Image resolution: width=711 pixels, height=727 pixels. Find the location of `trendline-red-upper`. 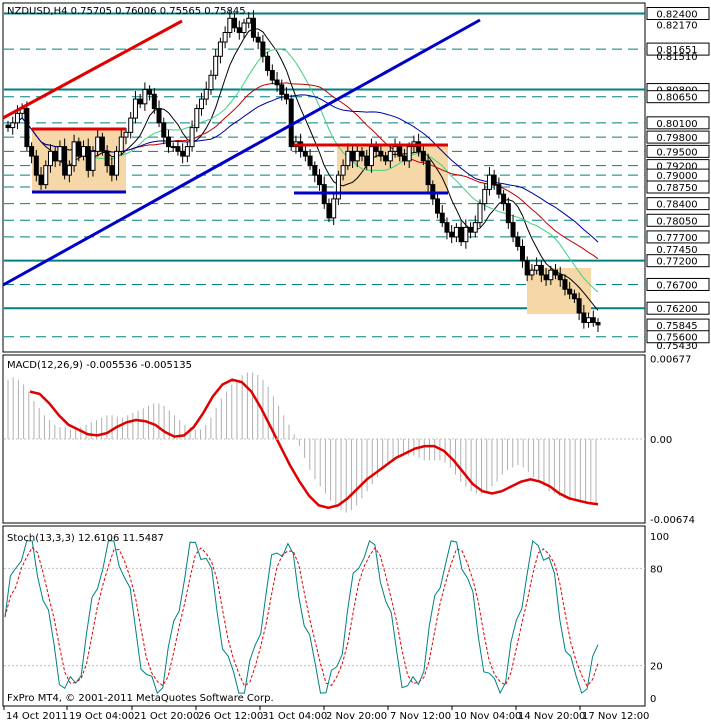

trendline-red-upper is located at coordinates (92, 69).